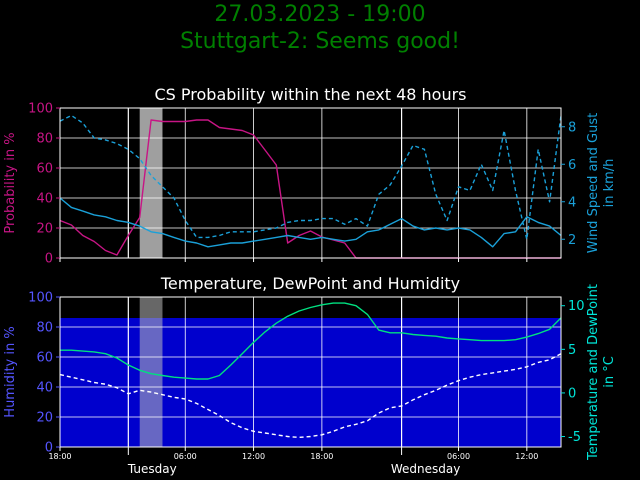  Describe the element at coordinates (572, 127) in the screenshot. I see `y-tick-label-right: 8` at that location.